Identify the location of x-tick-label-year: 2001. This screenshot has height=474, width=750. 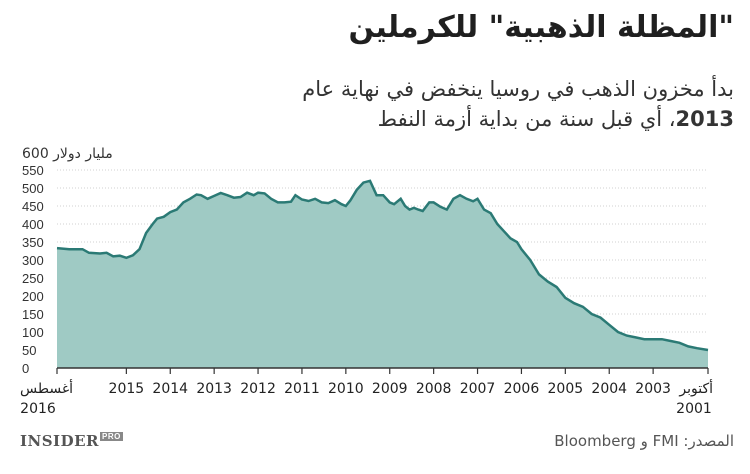
(694, 409).